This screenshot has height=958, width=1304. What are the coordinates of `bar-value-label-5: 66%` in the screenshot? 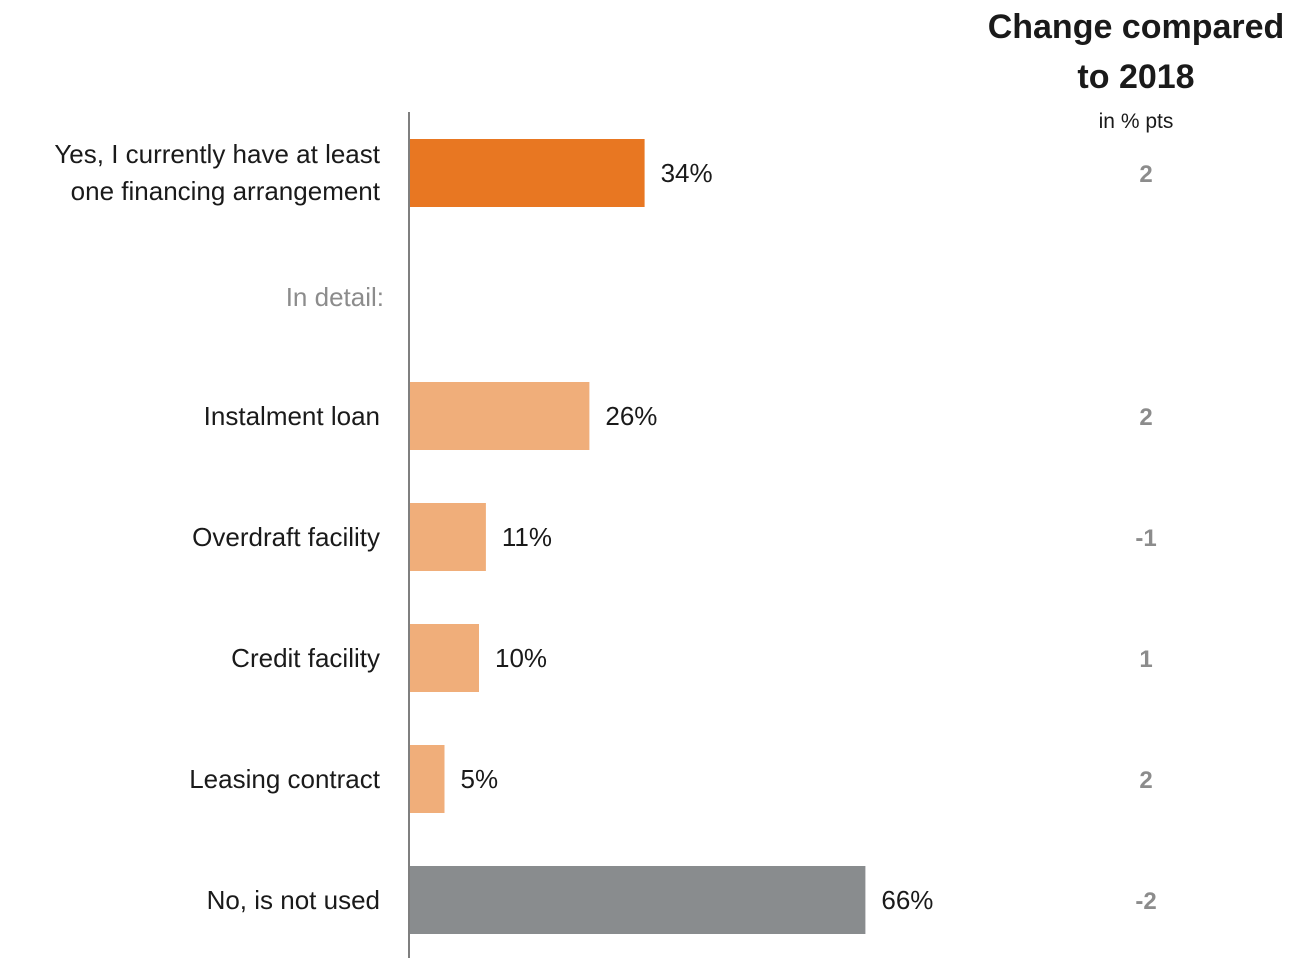 It's located at (907, 900).